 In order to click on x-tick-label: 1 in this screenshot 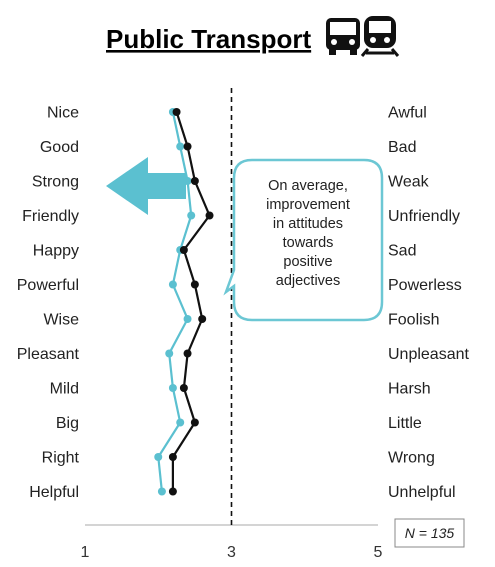, I will do `click(85, 552)`.